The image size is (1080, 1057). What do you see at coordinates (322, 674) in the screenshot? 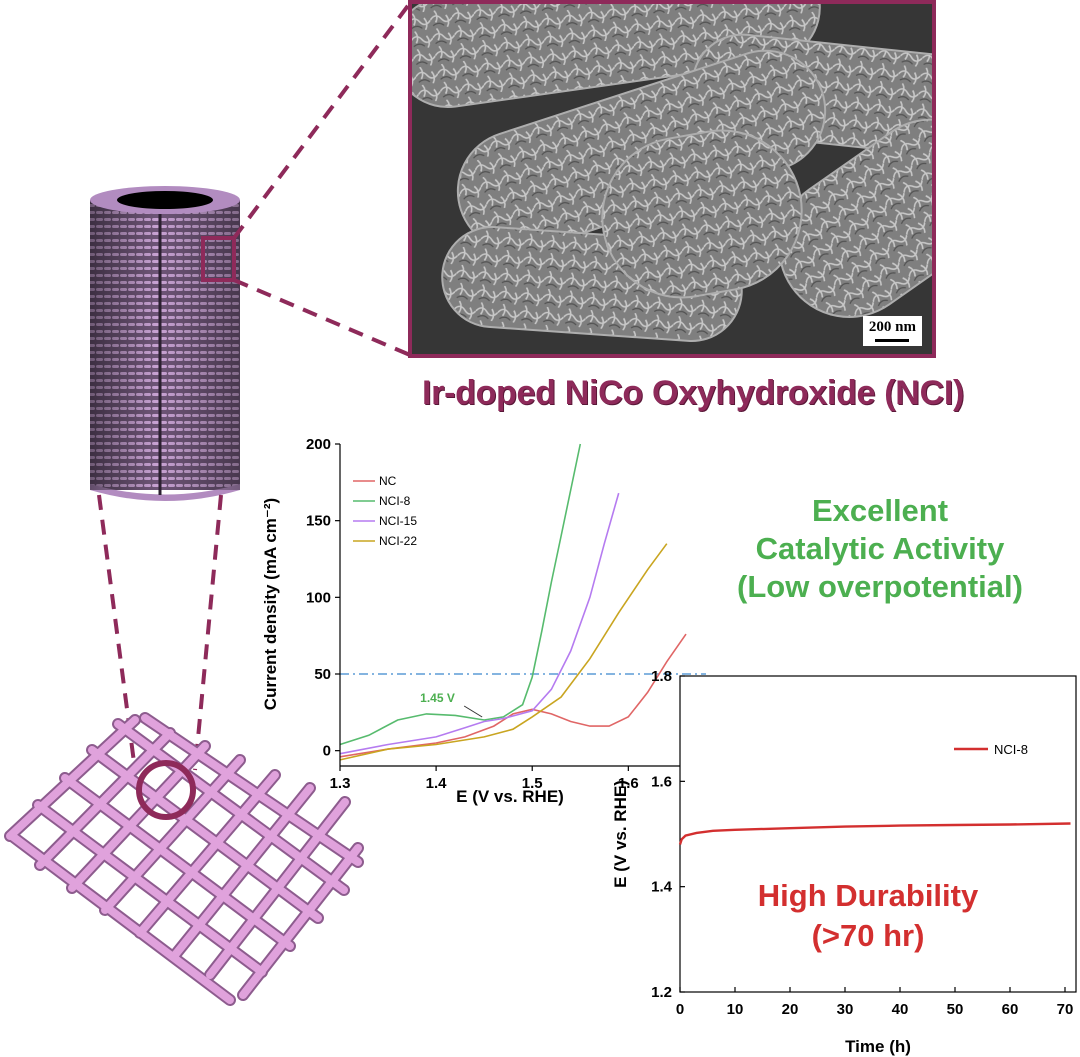
I see `lsv-y-tick-label: 50` at bounding box center [322, 674].